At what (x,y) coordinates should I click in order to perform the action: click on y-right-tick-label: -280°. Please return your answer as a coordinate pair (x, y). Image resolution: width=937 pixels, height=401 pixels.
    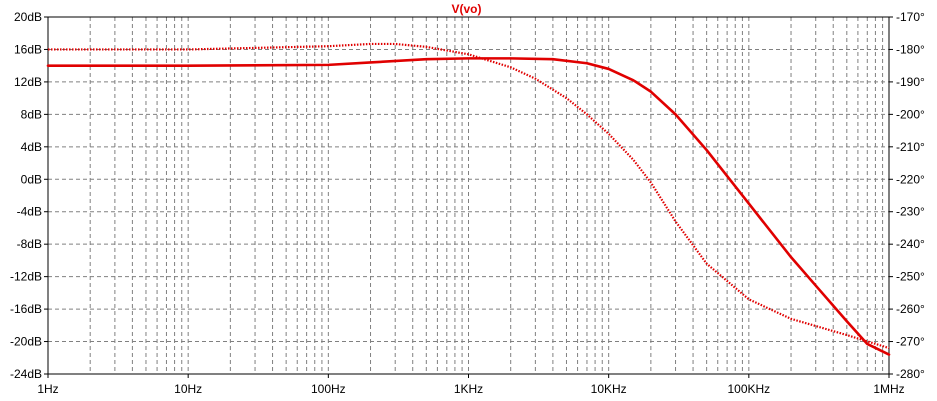
    Looking at the image, I should click on (910, 374).